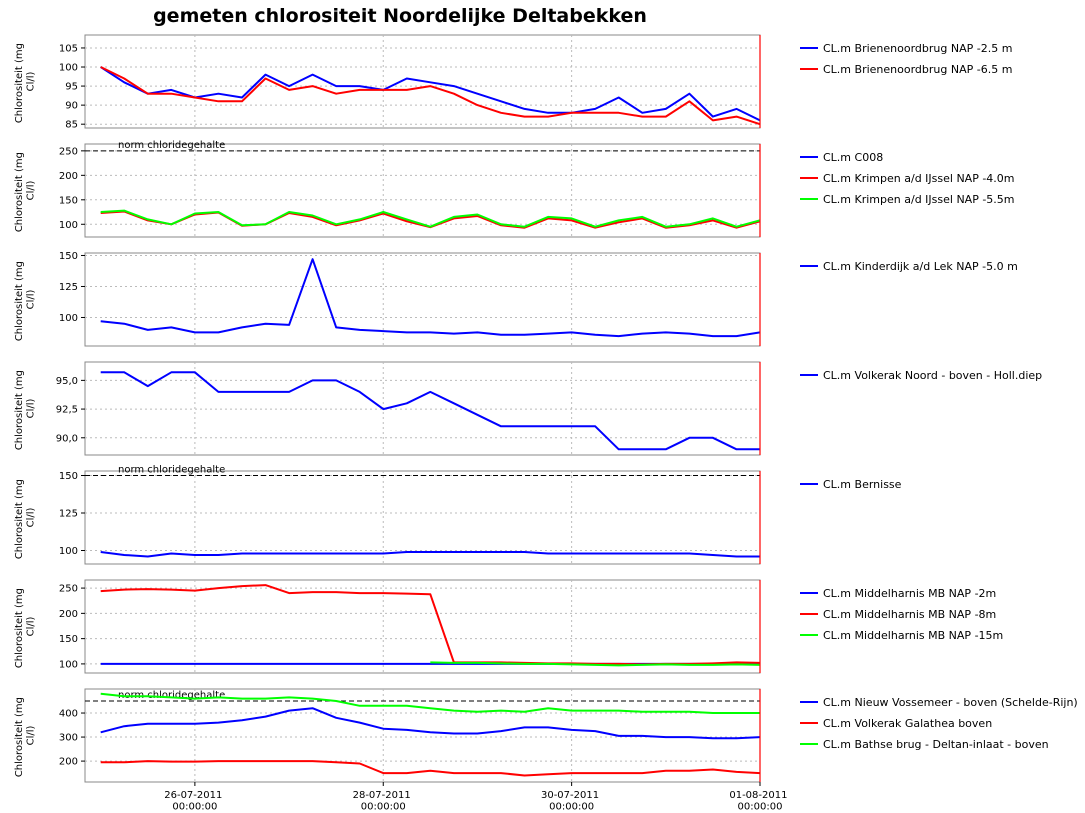 This screenshot has height=813, width=1085. I want to click on legend-label: CL.m C008, so click(853, 157).